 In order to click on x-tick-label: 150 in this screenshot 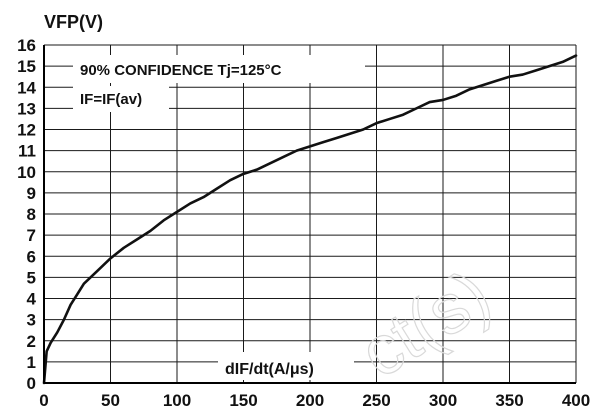, I will do `click(243, 400)`.